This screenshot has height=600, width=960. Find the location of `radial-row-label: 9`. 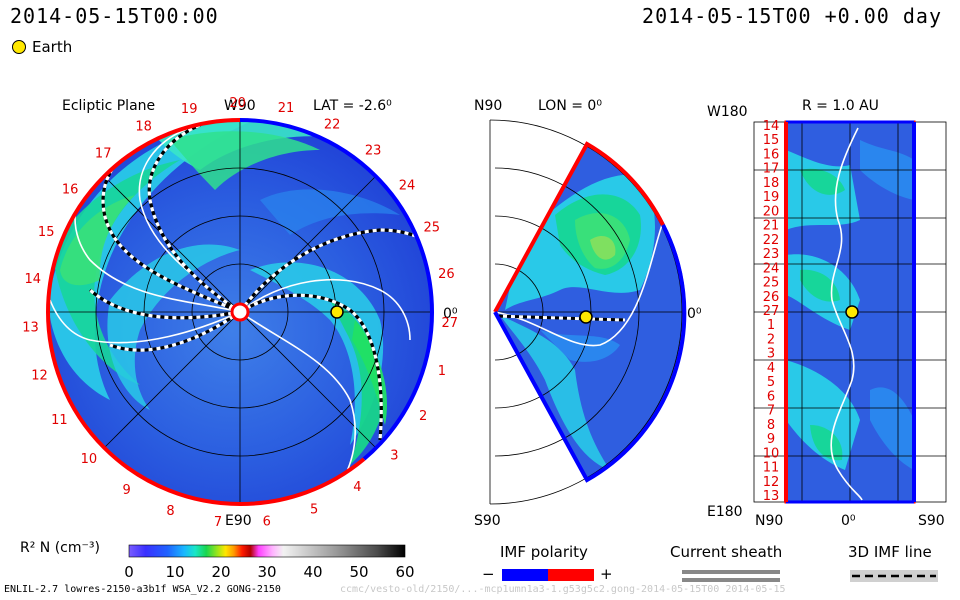

radial-row-label: 9 is located at coordinates (771, 439).